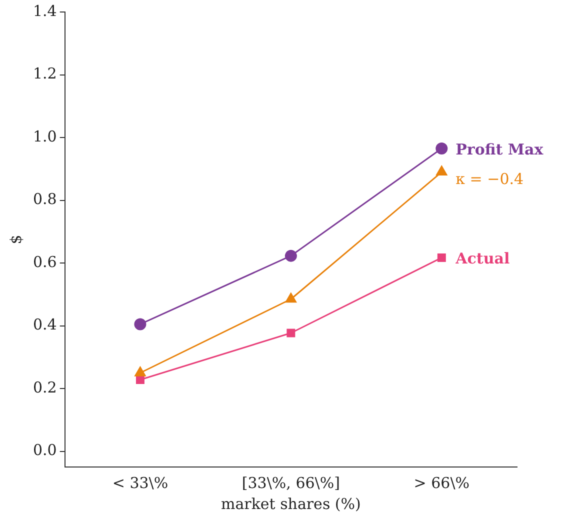 This screenshot has width=563, height=518. What do you see at coordinates (290, 503) in the screenshot?
I see `x-axis-title: market shares (%)` at bounding box center [290, 503].